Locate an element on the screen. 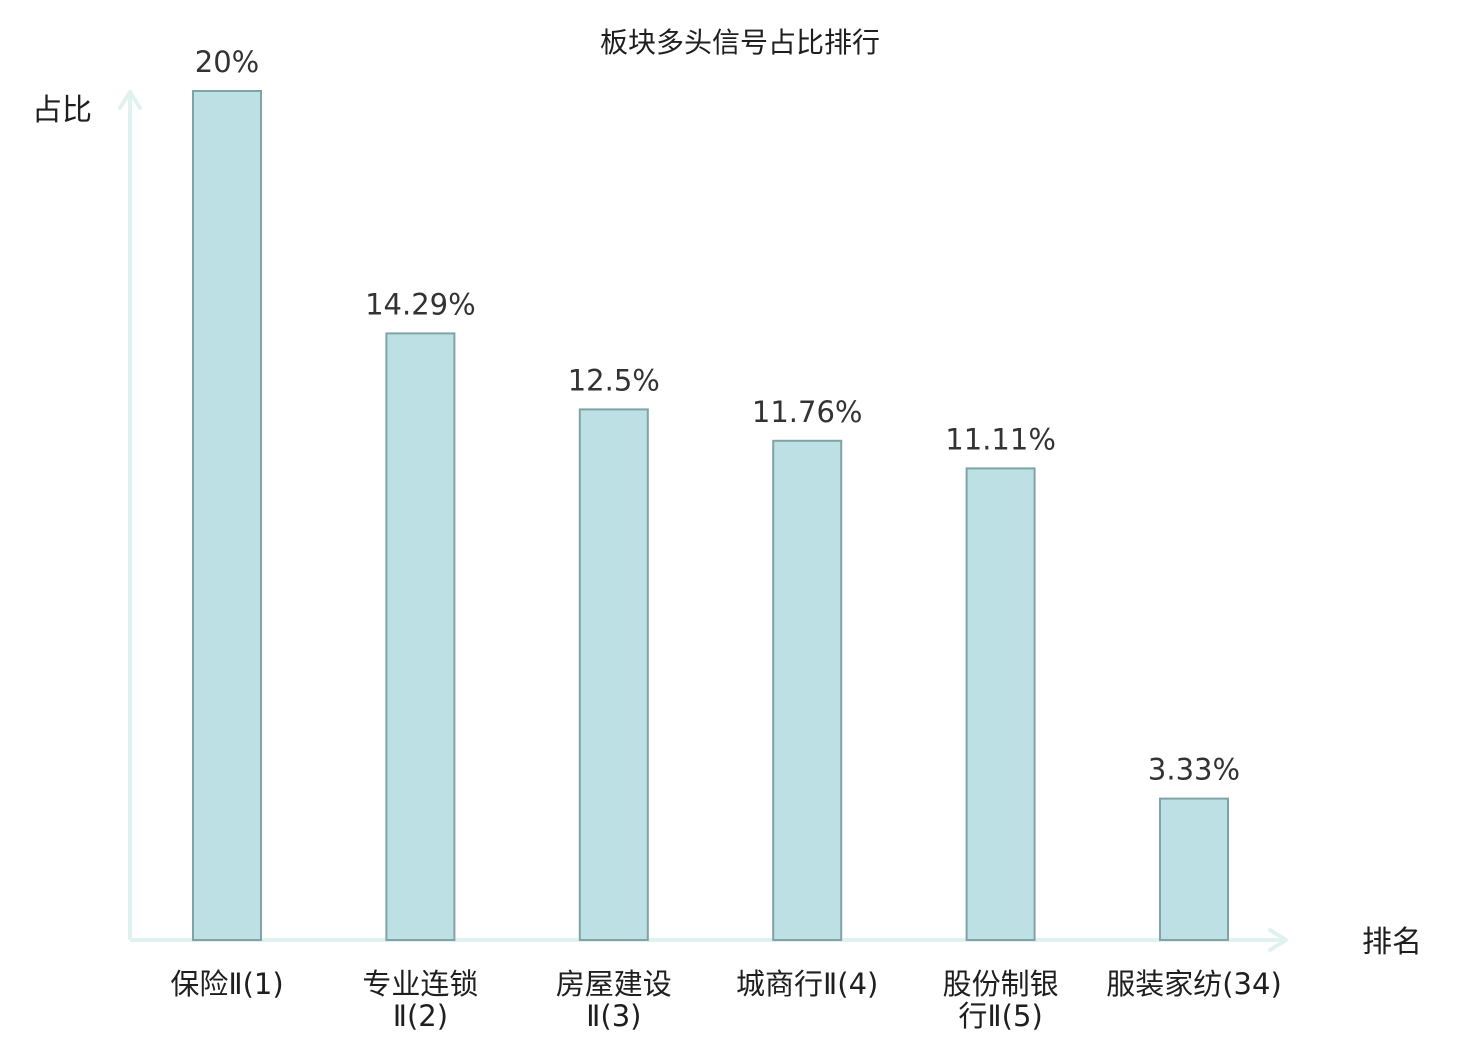  category-label-1: 保险Ⅱ(1) is located at coordinates (226, 984).